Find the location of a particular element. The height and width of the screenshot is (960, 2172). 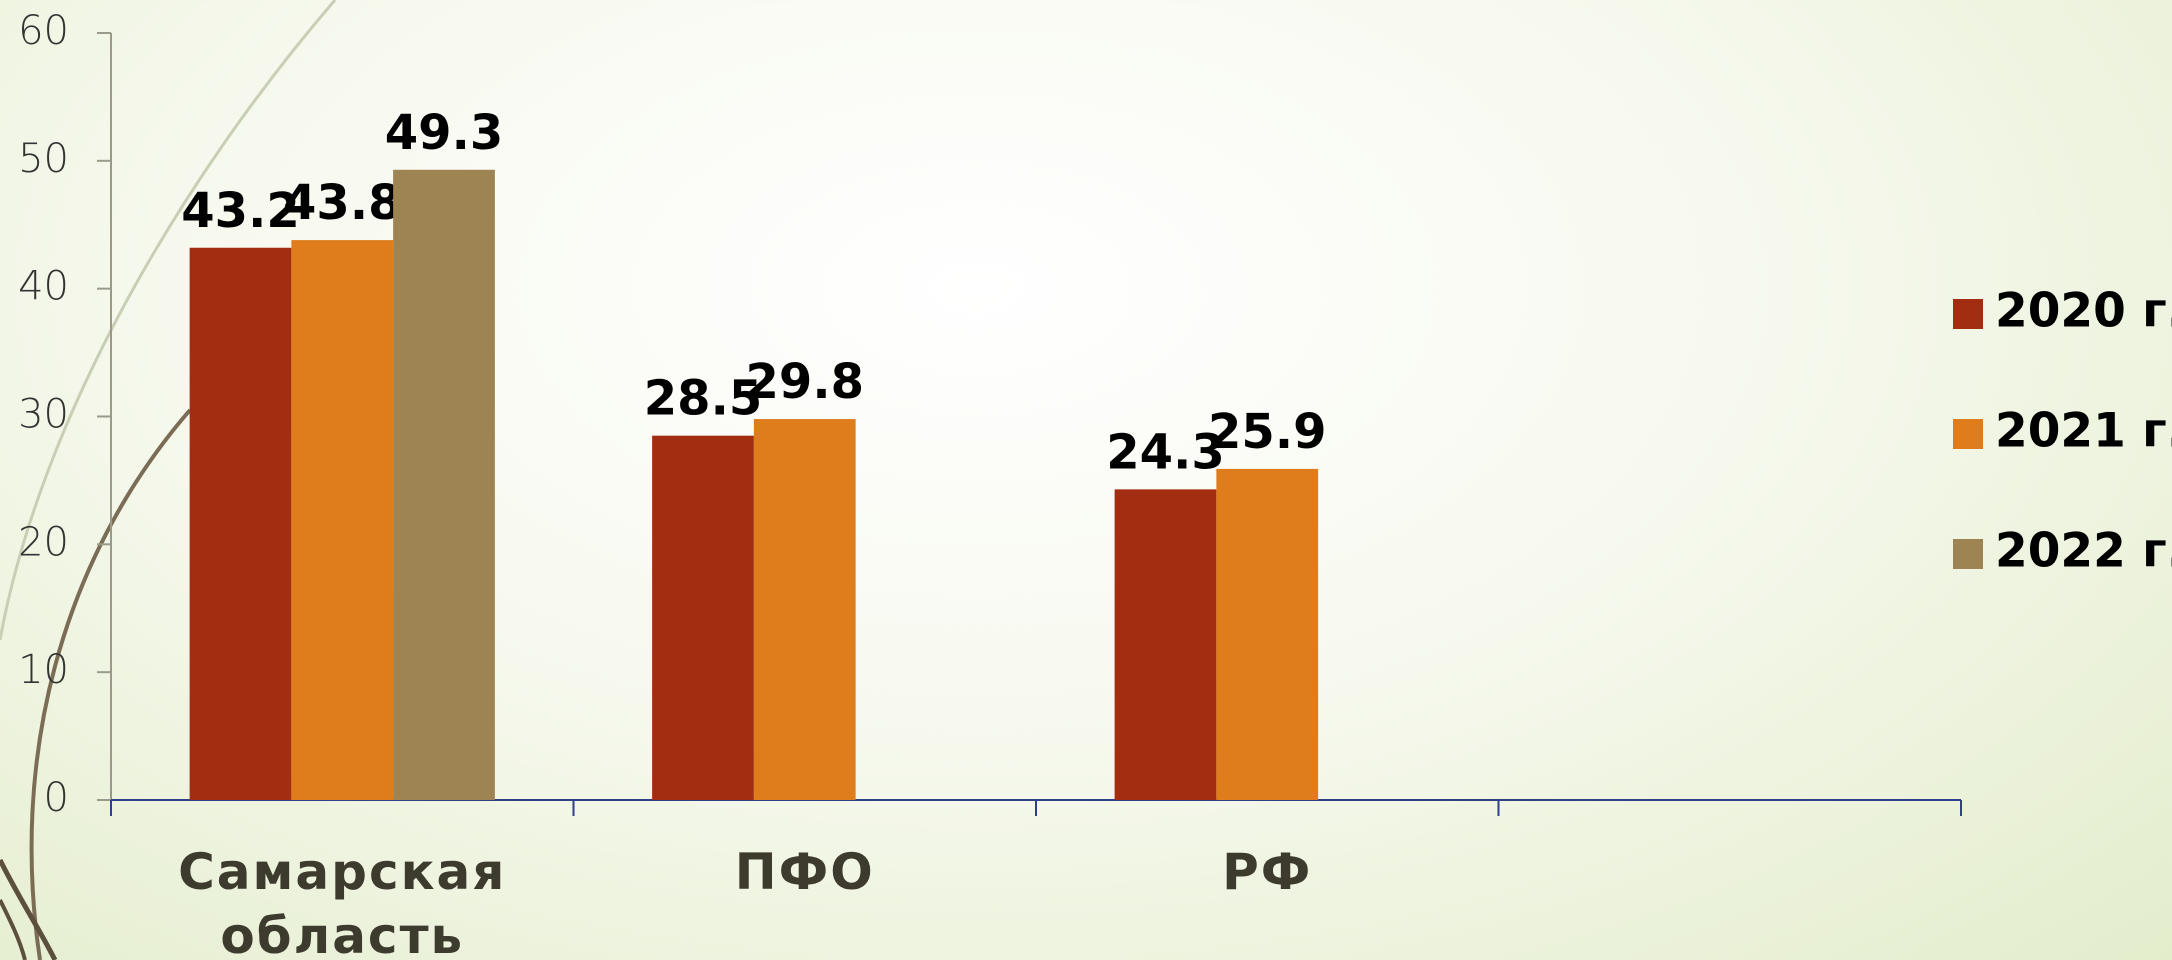

y-tick-label: 60 is located at coordinates (43, 31).